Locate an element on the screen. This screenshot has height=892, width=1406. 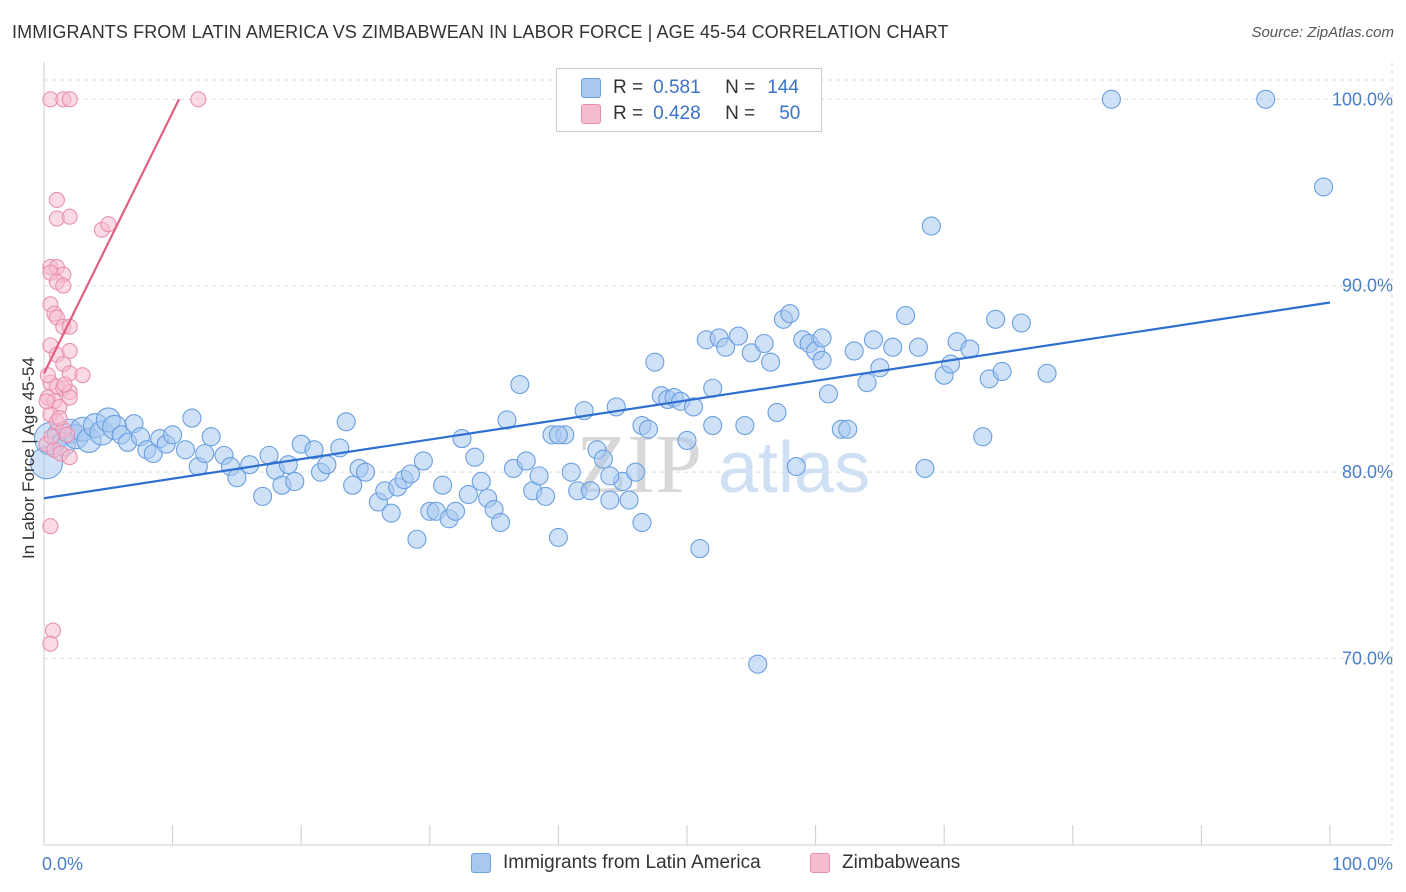
y-tick-label: 100.0% is located at coordinates (1362, 99).